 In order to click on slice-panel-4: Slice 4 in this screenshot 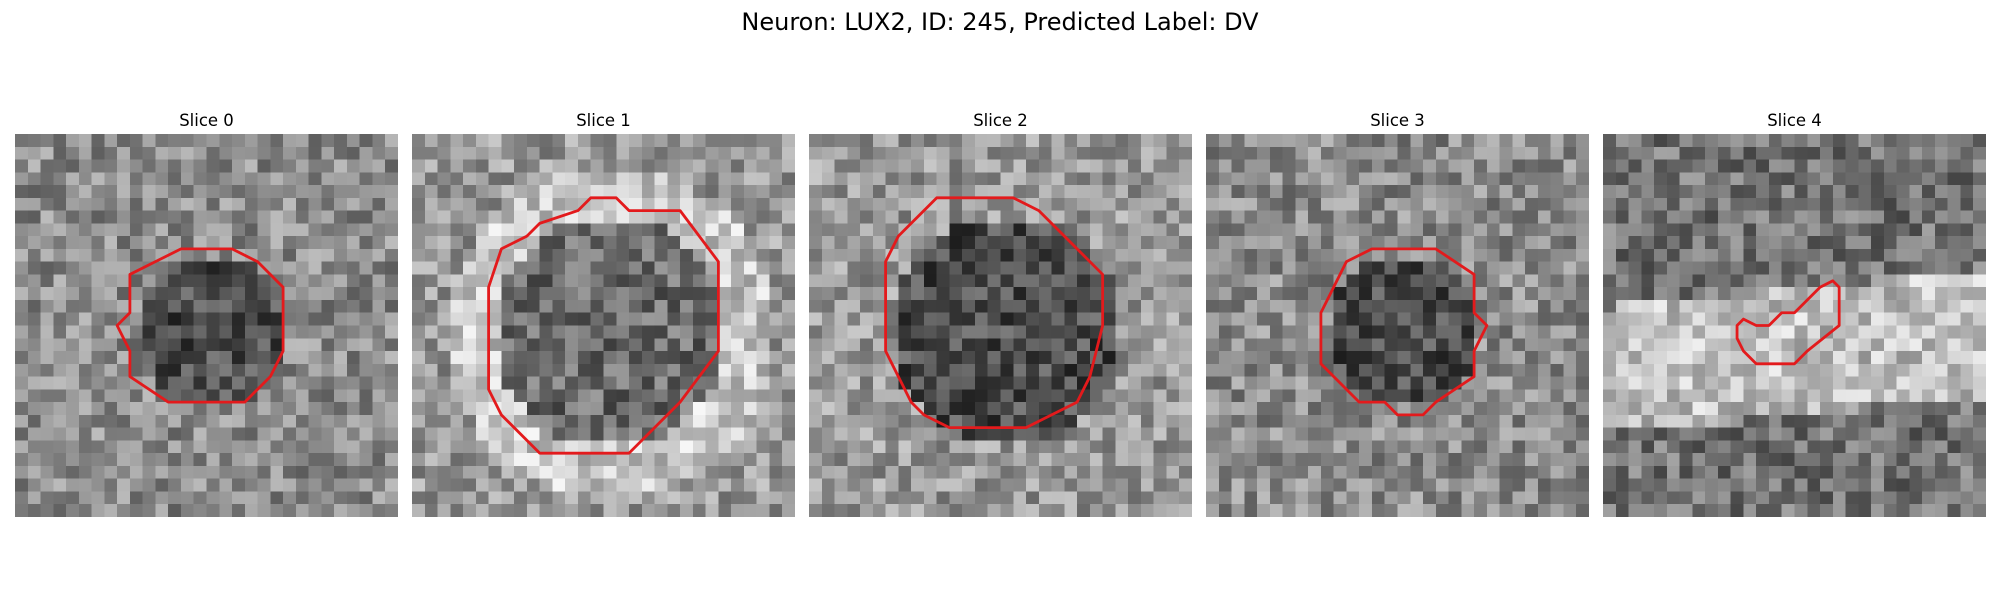, I will do `click(1794, 312)`.